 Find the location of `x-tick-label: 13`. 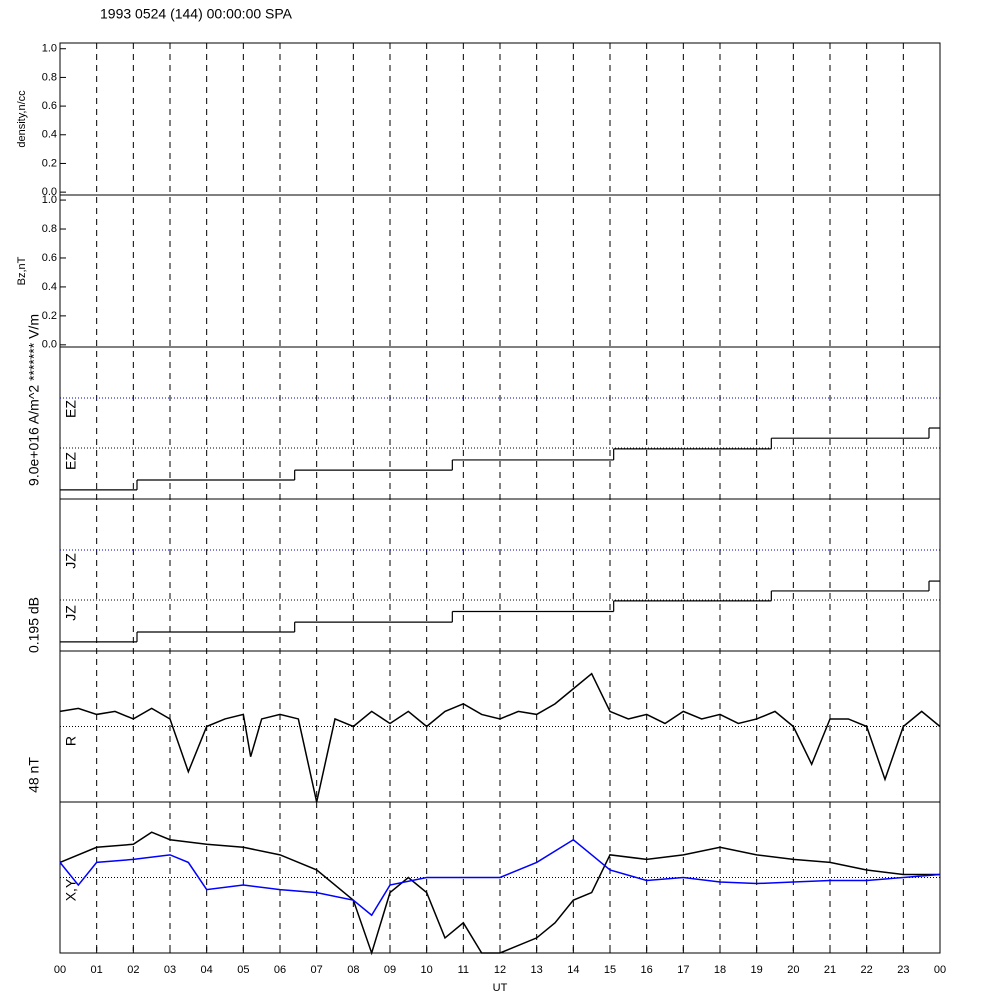

x-tick-label: 13 is located at coordinates (537, 970).